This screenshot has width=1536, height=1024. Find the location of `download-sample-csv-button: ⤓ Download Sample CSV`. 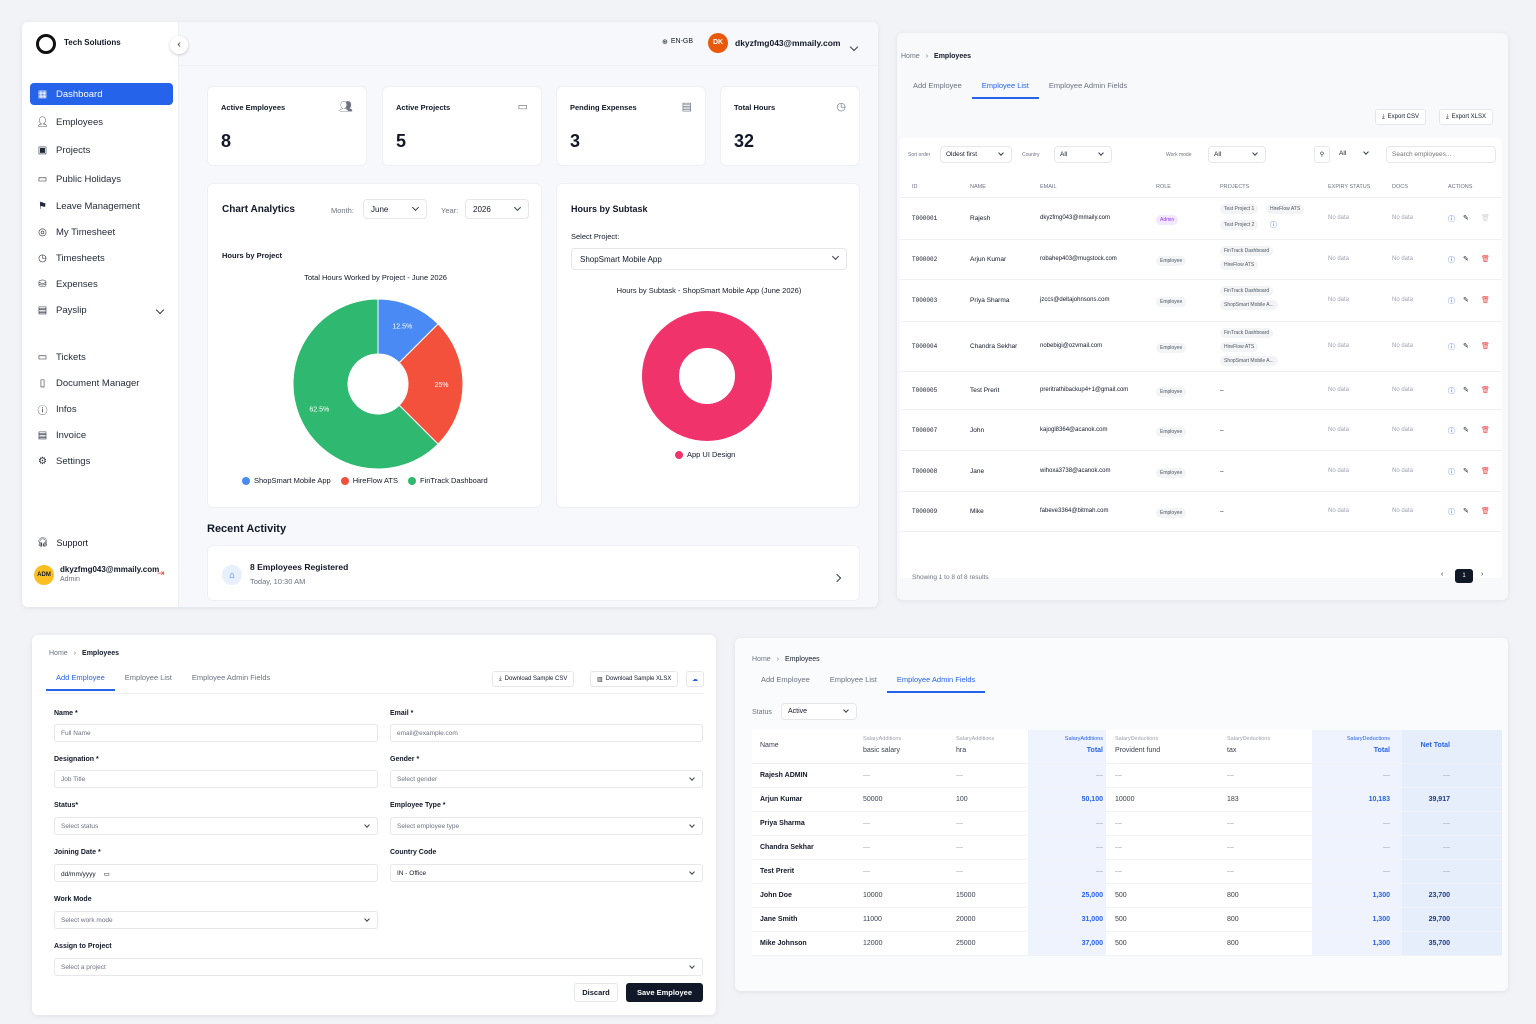

download-sample-csv-button: ⤓ Download Sample CSV is located at coordinates (533, 679).